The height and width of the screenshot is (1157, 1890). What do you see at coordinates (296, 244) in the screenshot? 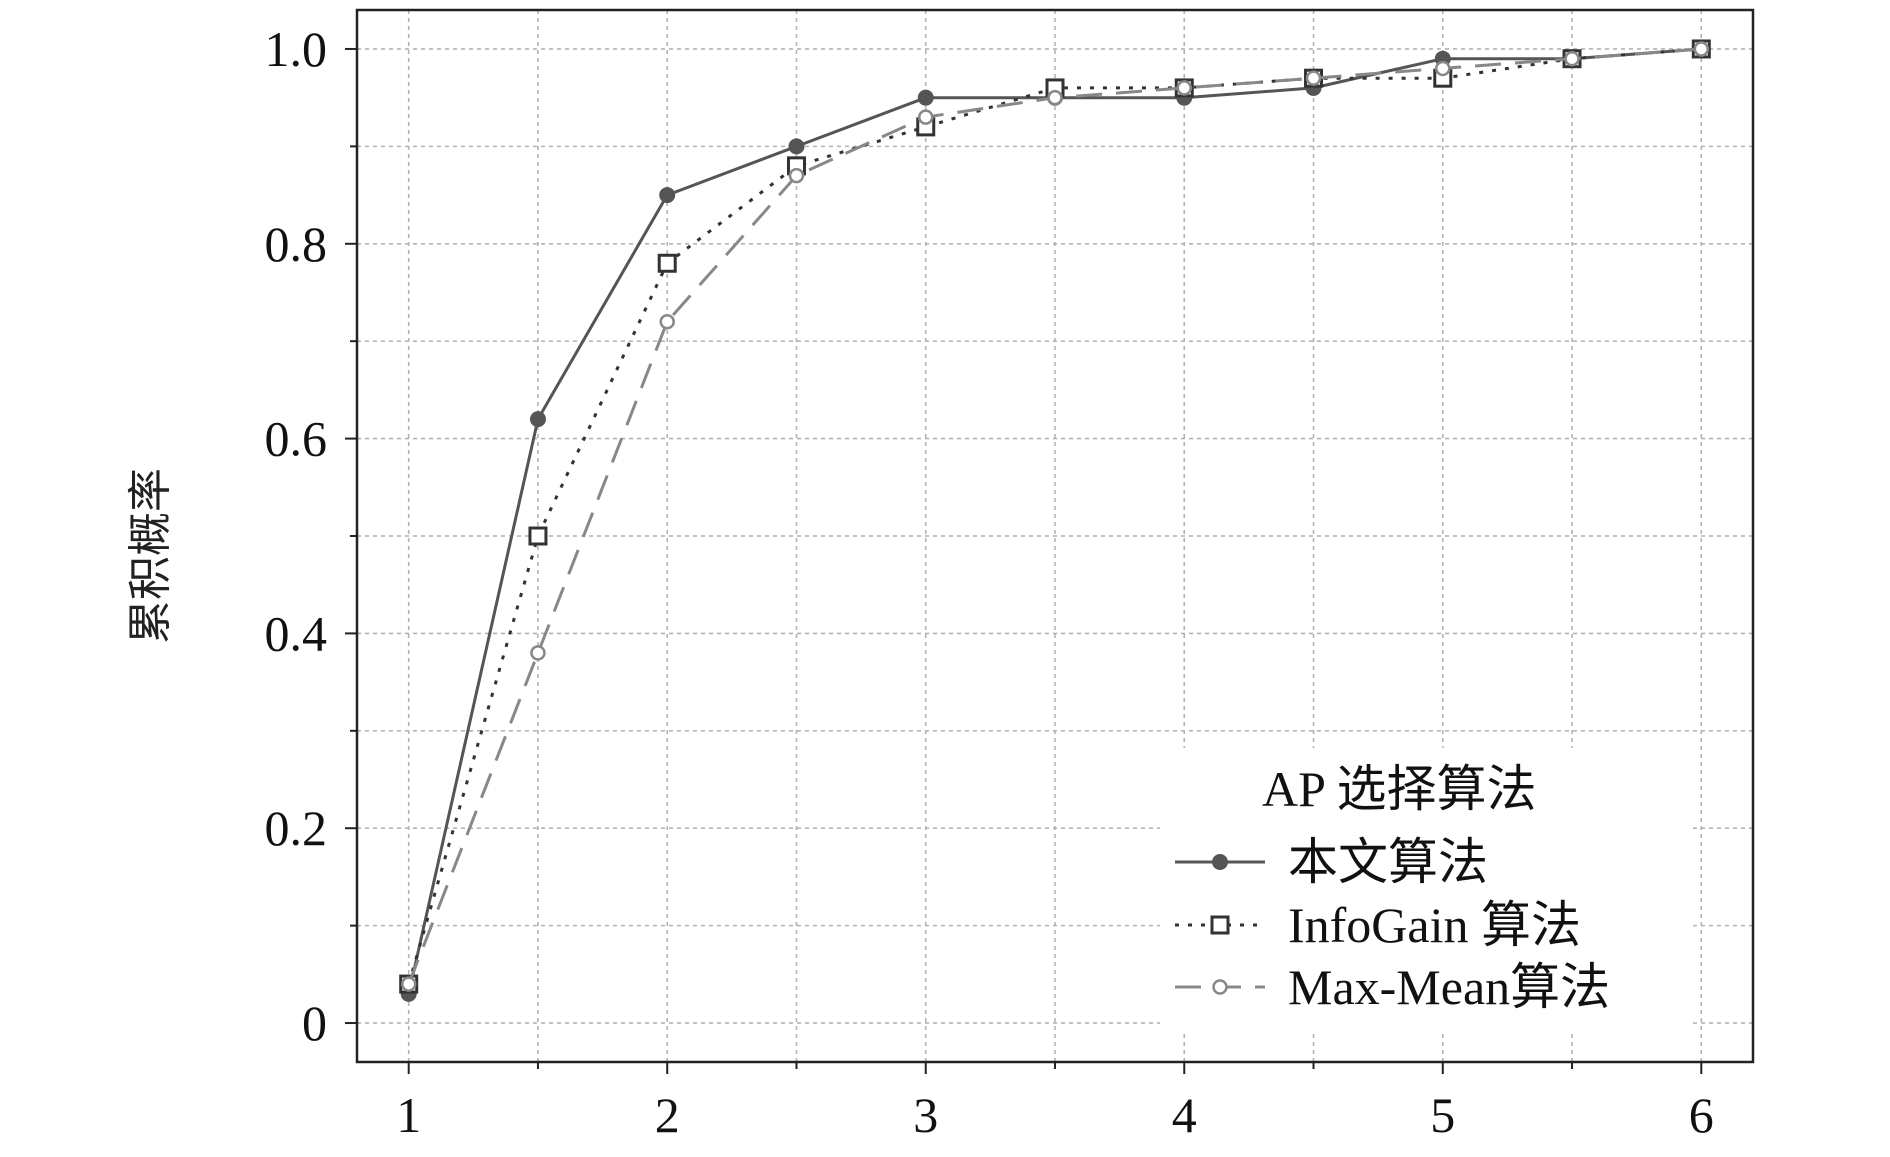
I see `y-tick-label: 0.8` at bounding box center [296, 244].